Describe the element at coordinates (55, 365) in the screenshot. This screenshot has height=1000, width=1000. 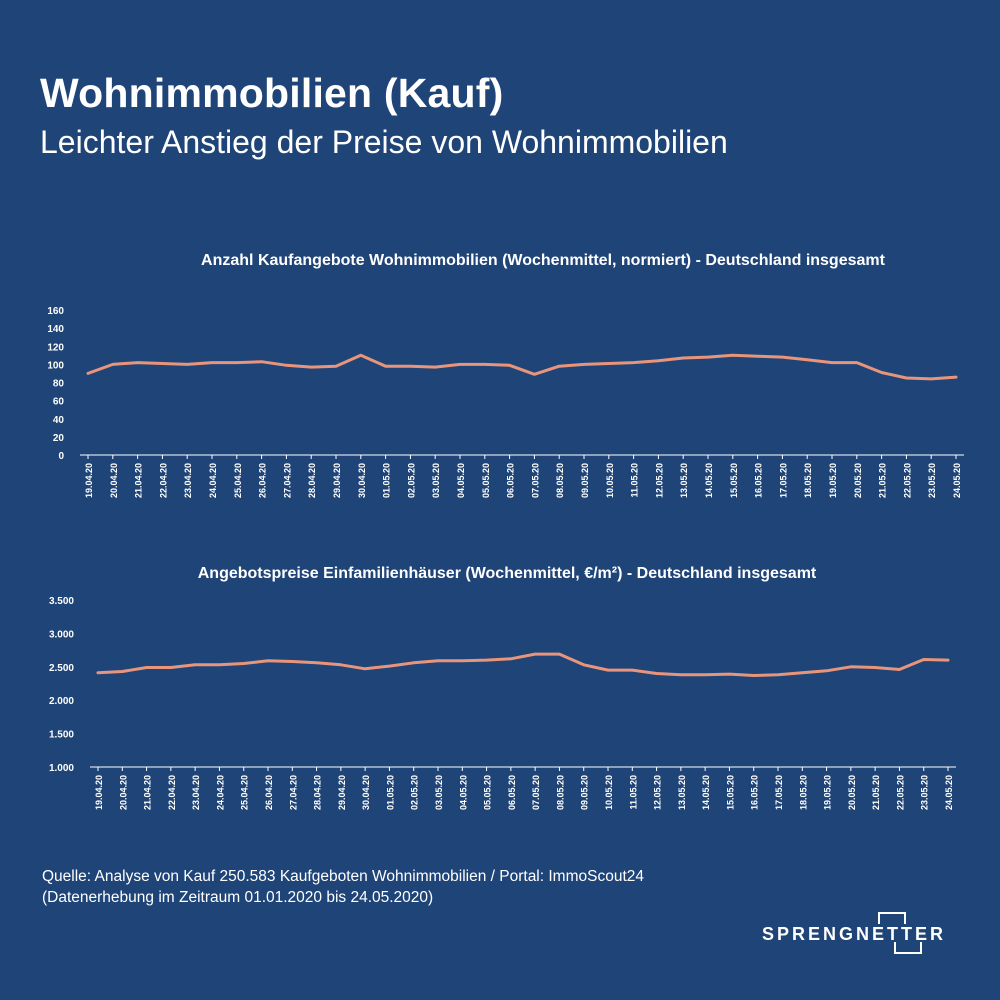
I see `y-tick-label: 100` at that location.